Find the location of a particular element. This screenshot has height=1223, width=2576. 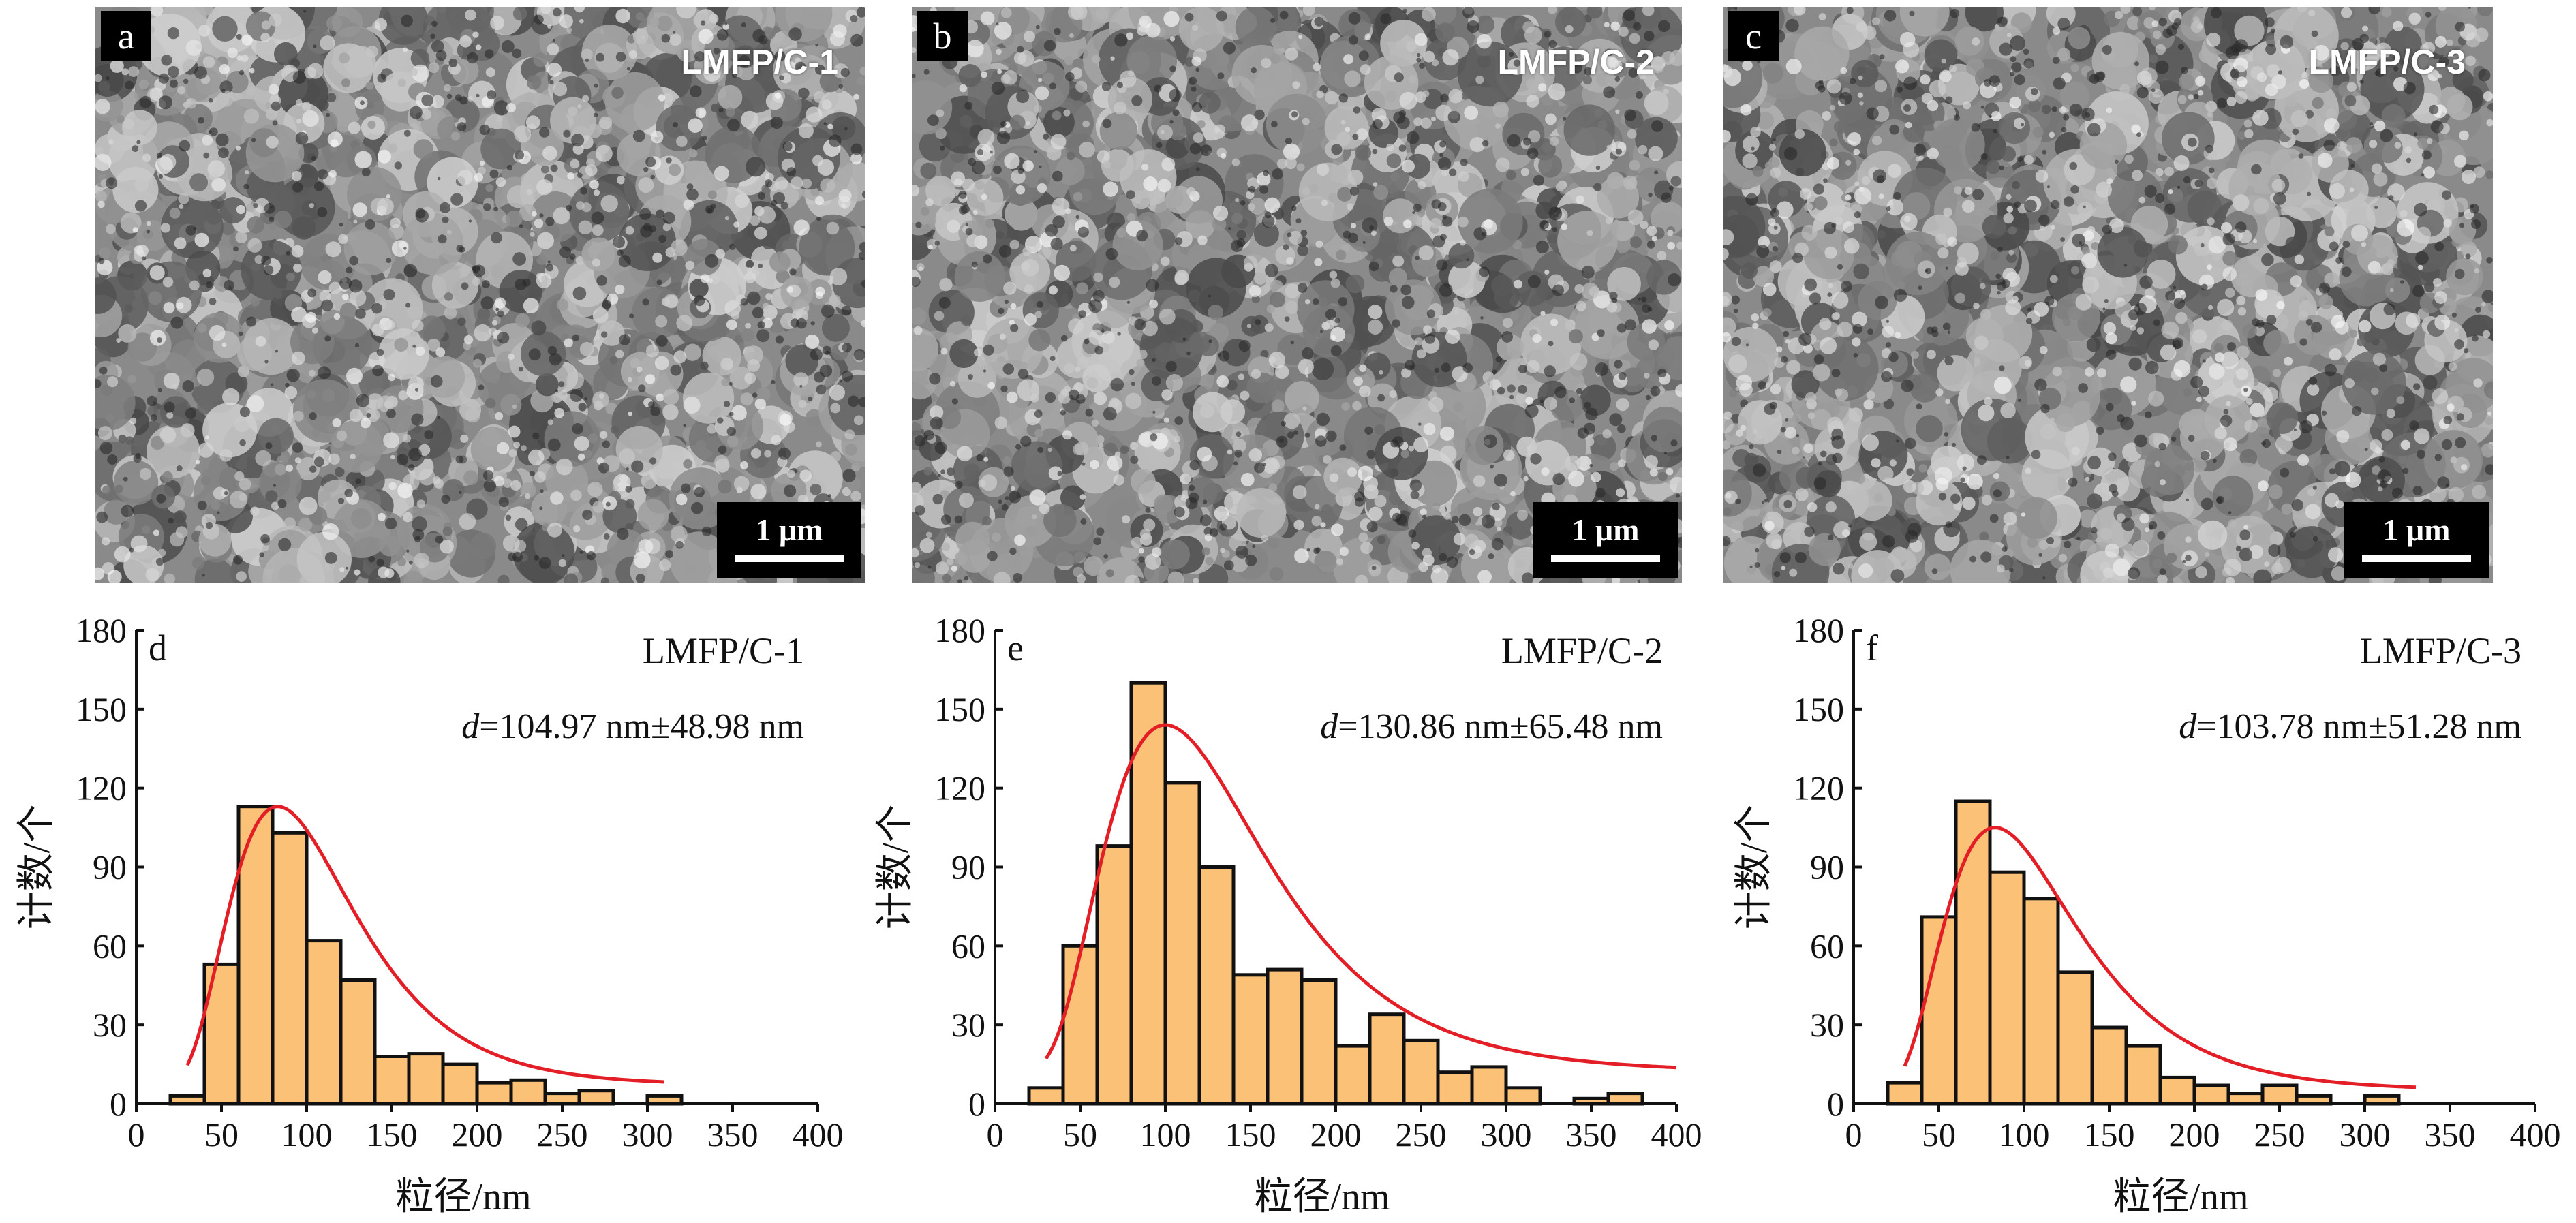

panel-letter-b: b is located at coordinates (943, 36).